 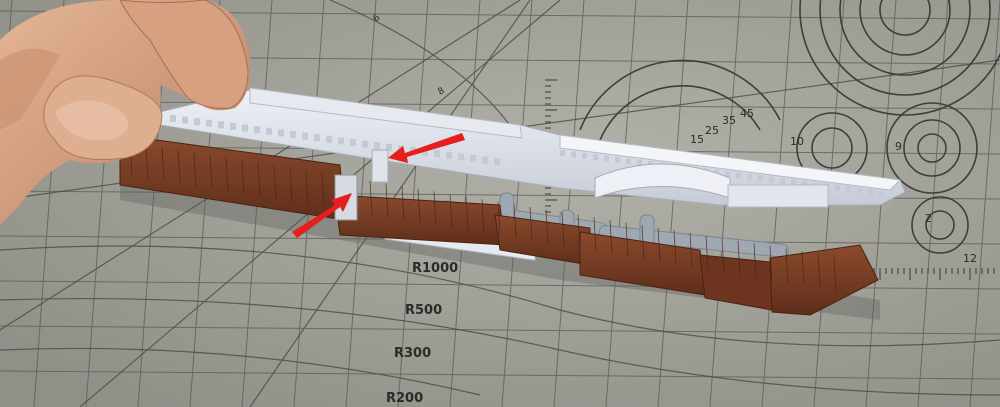 What do you see at coordinates (697, 139) in the screenshot?
I see `label-15: 15` at bounding box center [697, 139].